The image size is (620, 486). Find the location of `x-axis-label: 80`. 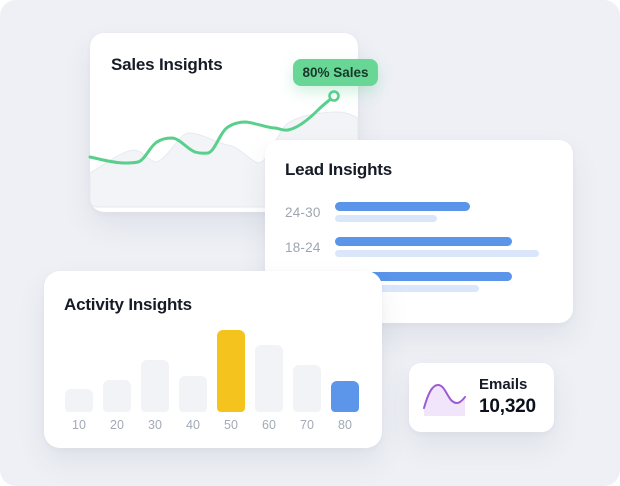

x-axis-label: 80 is located at coordinates (345, 425).